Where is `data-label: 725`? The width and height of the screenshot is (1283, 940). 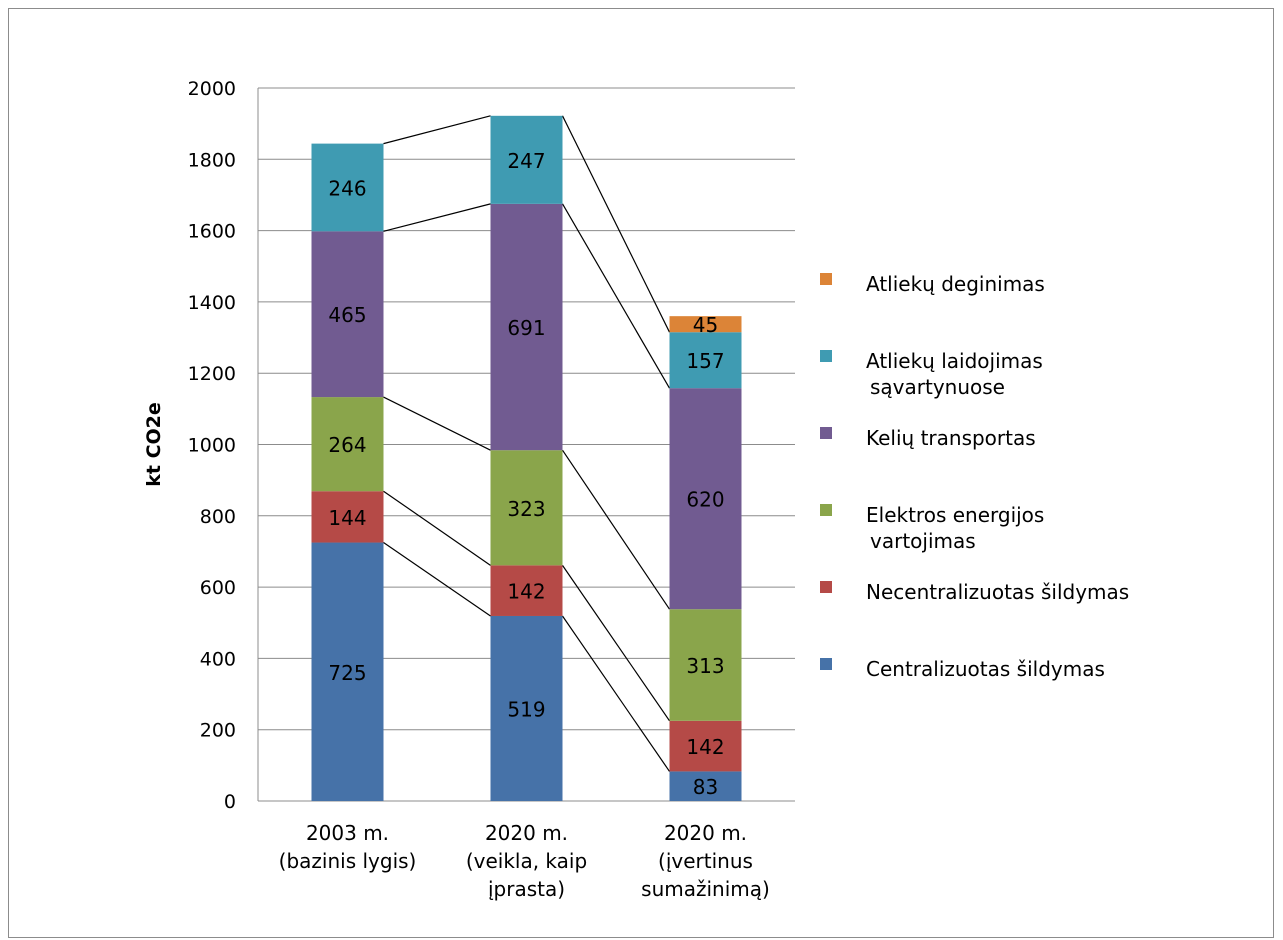 data-label: 725 is located at coordinates (347, 673).